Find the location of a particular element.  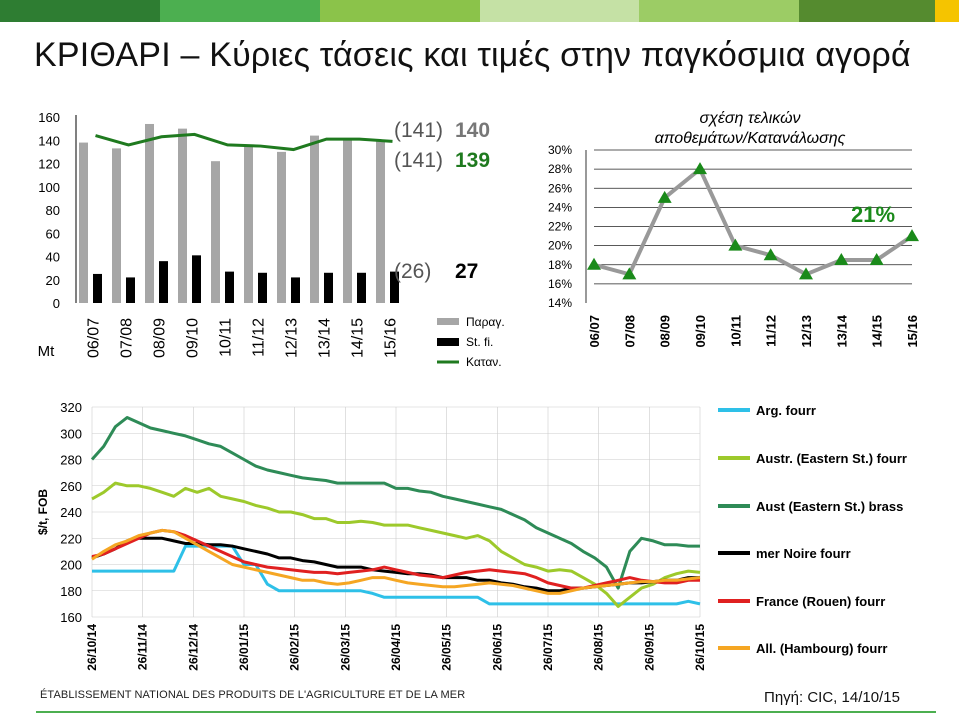

price-legend-label: mer Noire fourr is located at coordinates (803, 553).